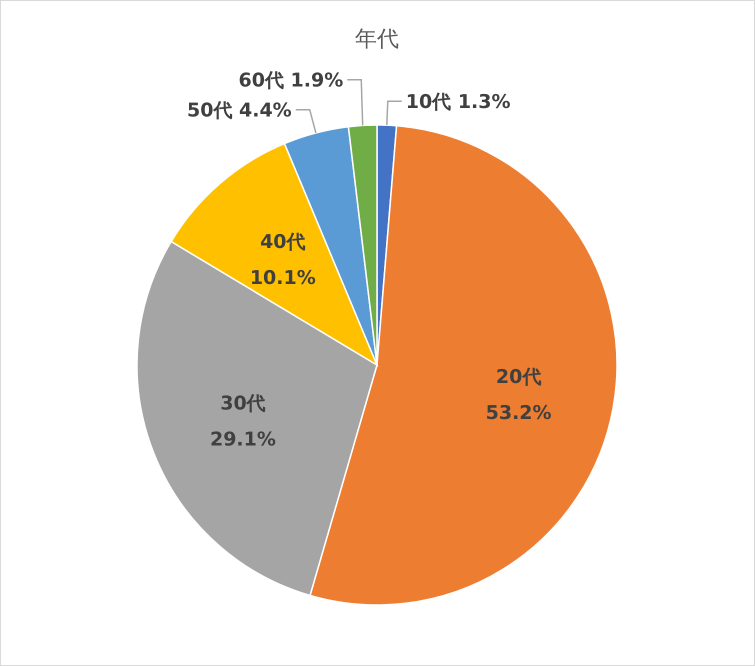  Describe the element at coordinates (519, 413) in the screenshot. I see `data-label: 53.2%` at that location.